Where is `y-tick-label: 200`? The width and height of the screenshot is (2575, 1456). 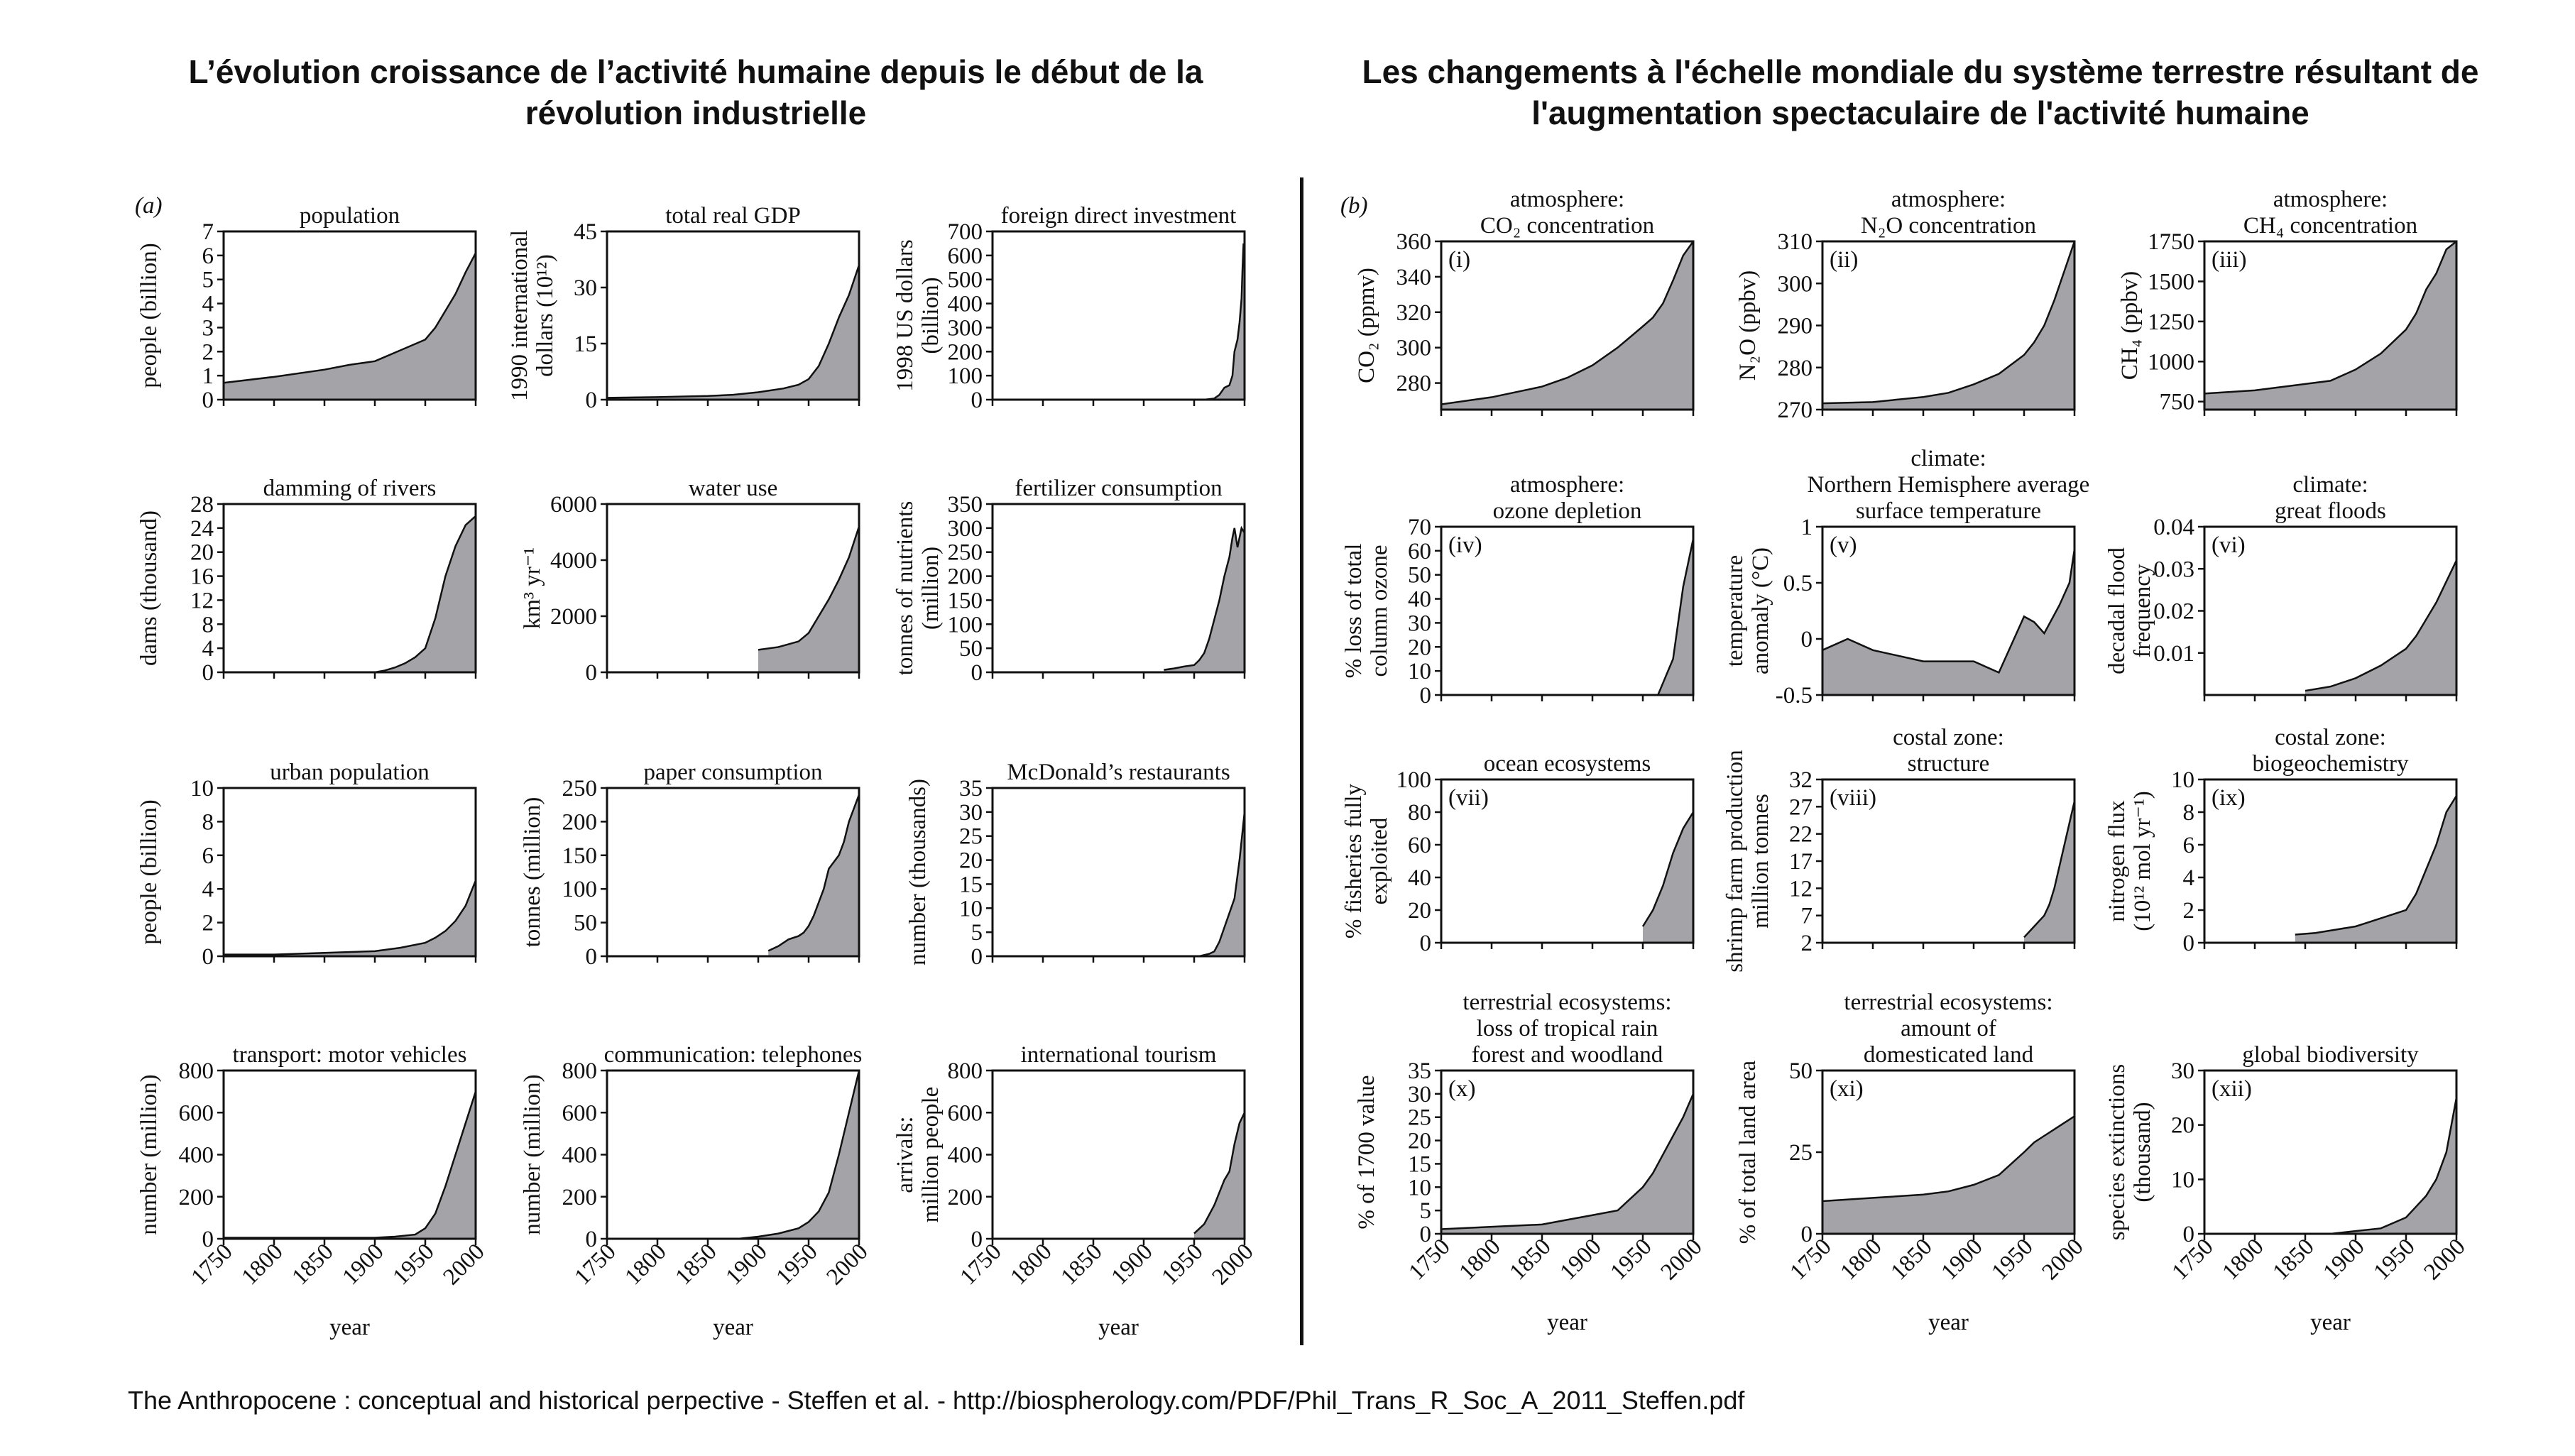 y-tick-label: 200 is located at coordinates (966, 1198).